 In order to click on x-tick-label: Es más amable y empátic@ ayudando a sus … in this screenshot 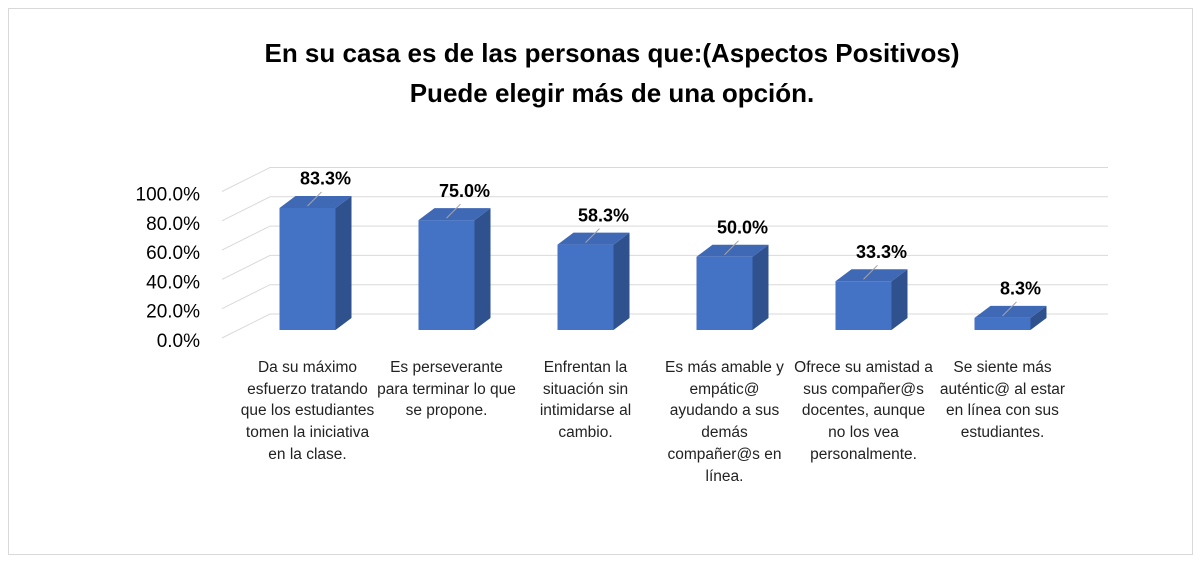, I will do `click(724, 422)`.